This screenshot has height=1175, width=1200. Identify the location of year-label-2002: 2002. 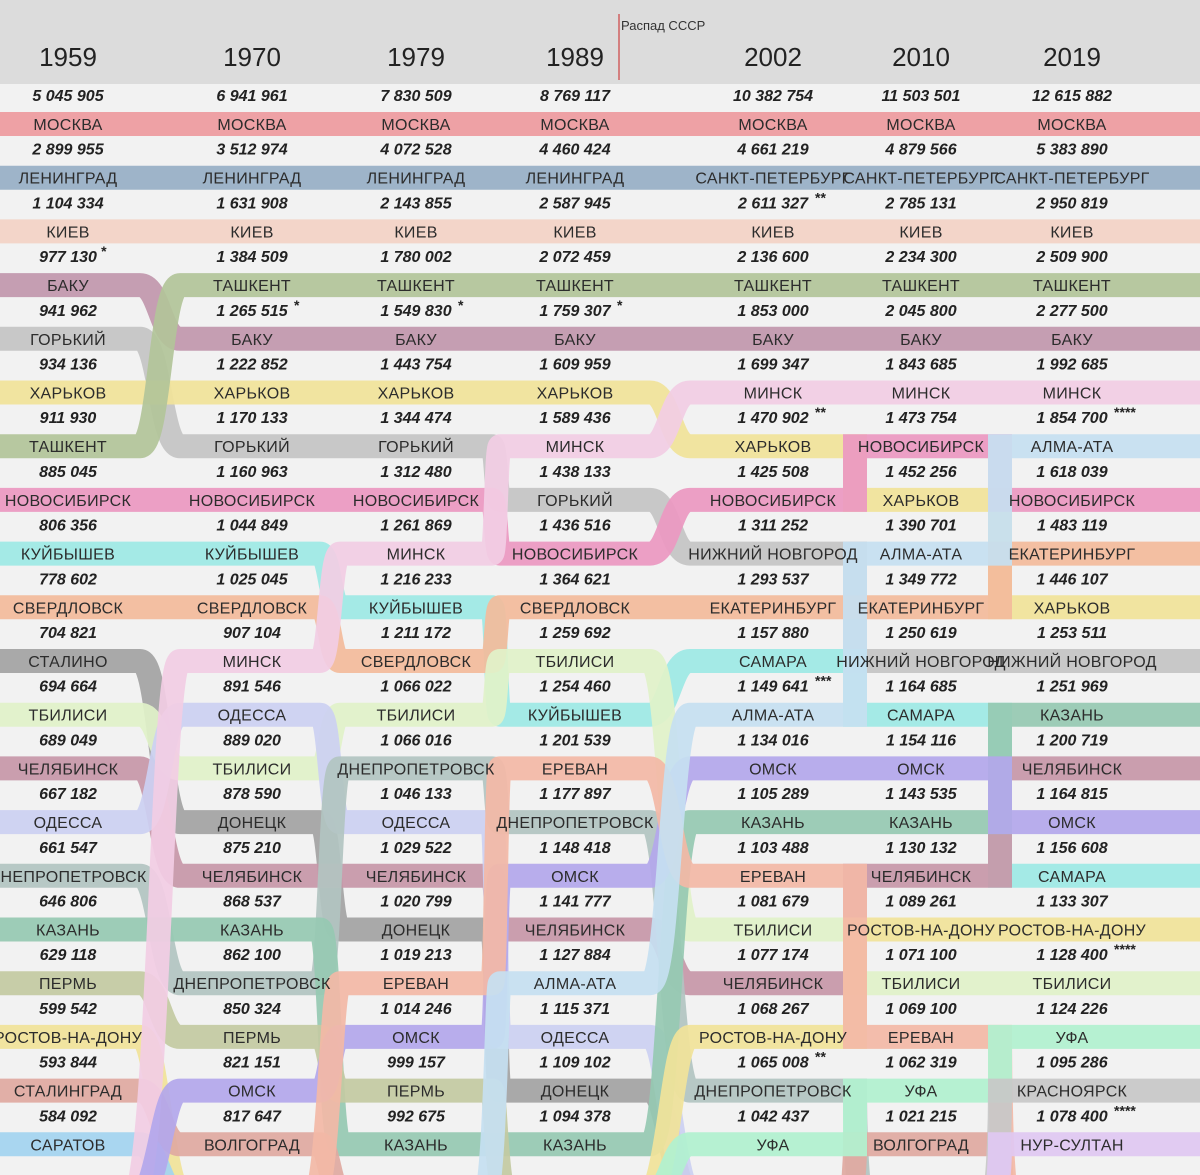
(773, 57).